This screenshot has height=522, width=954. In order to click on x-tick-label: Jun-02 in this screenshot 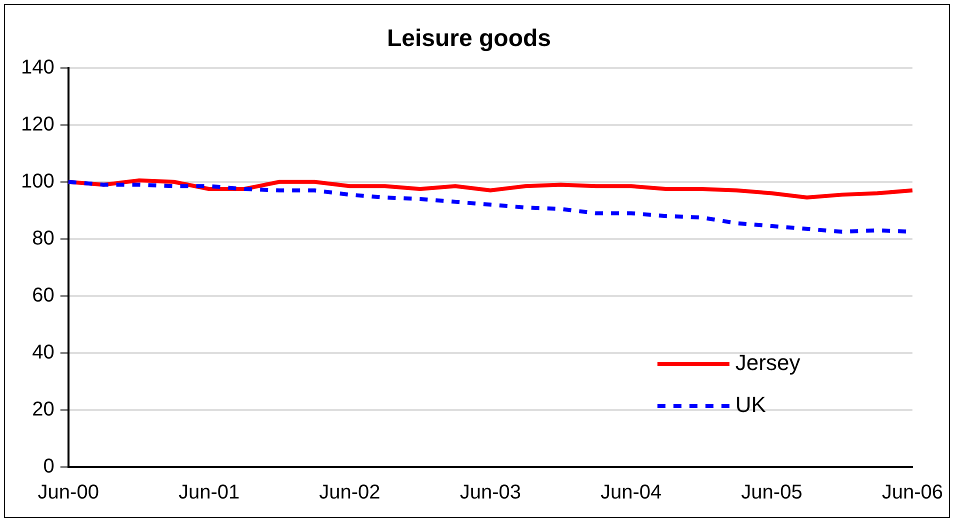, I will do `click(349, 493)`.